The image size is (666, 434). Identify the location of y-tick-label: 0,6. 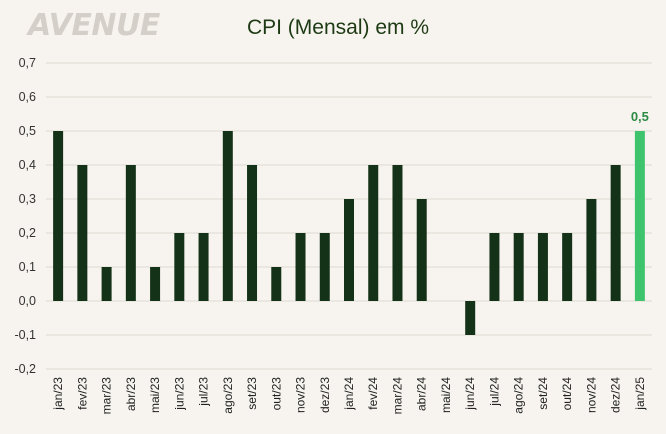
(27, 97).